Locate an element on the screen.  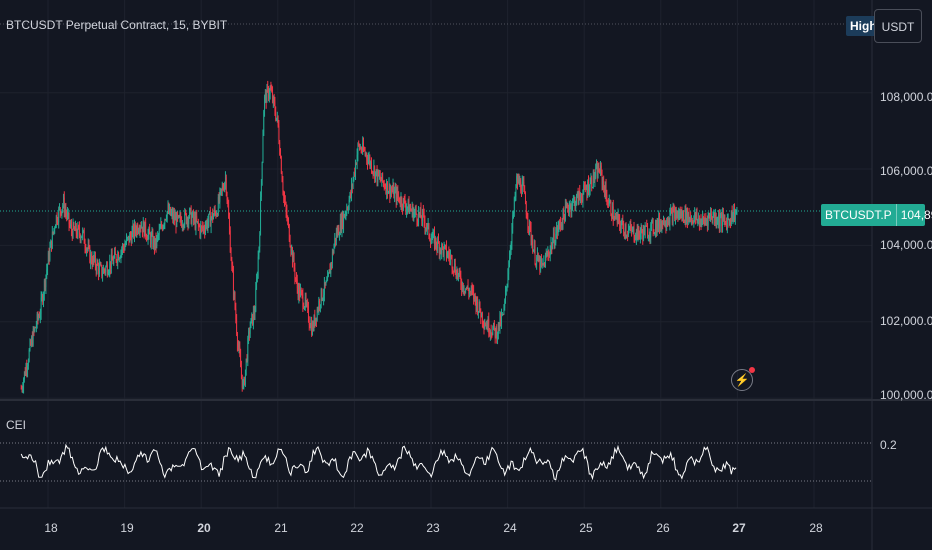
indicator-tick: 0.2 is located at coordinates (888, 445).